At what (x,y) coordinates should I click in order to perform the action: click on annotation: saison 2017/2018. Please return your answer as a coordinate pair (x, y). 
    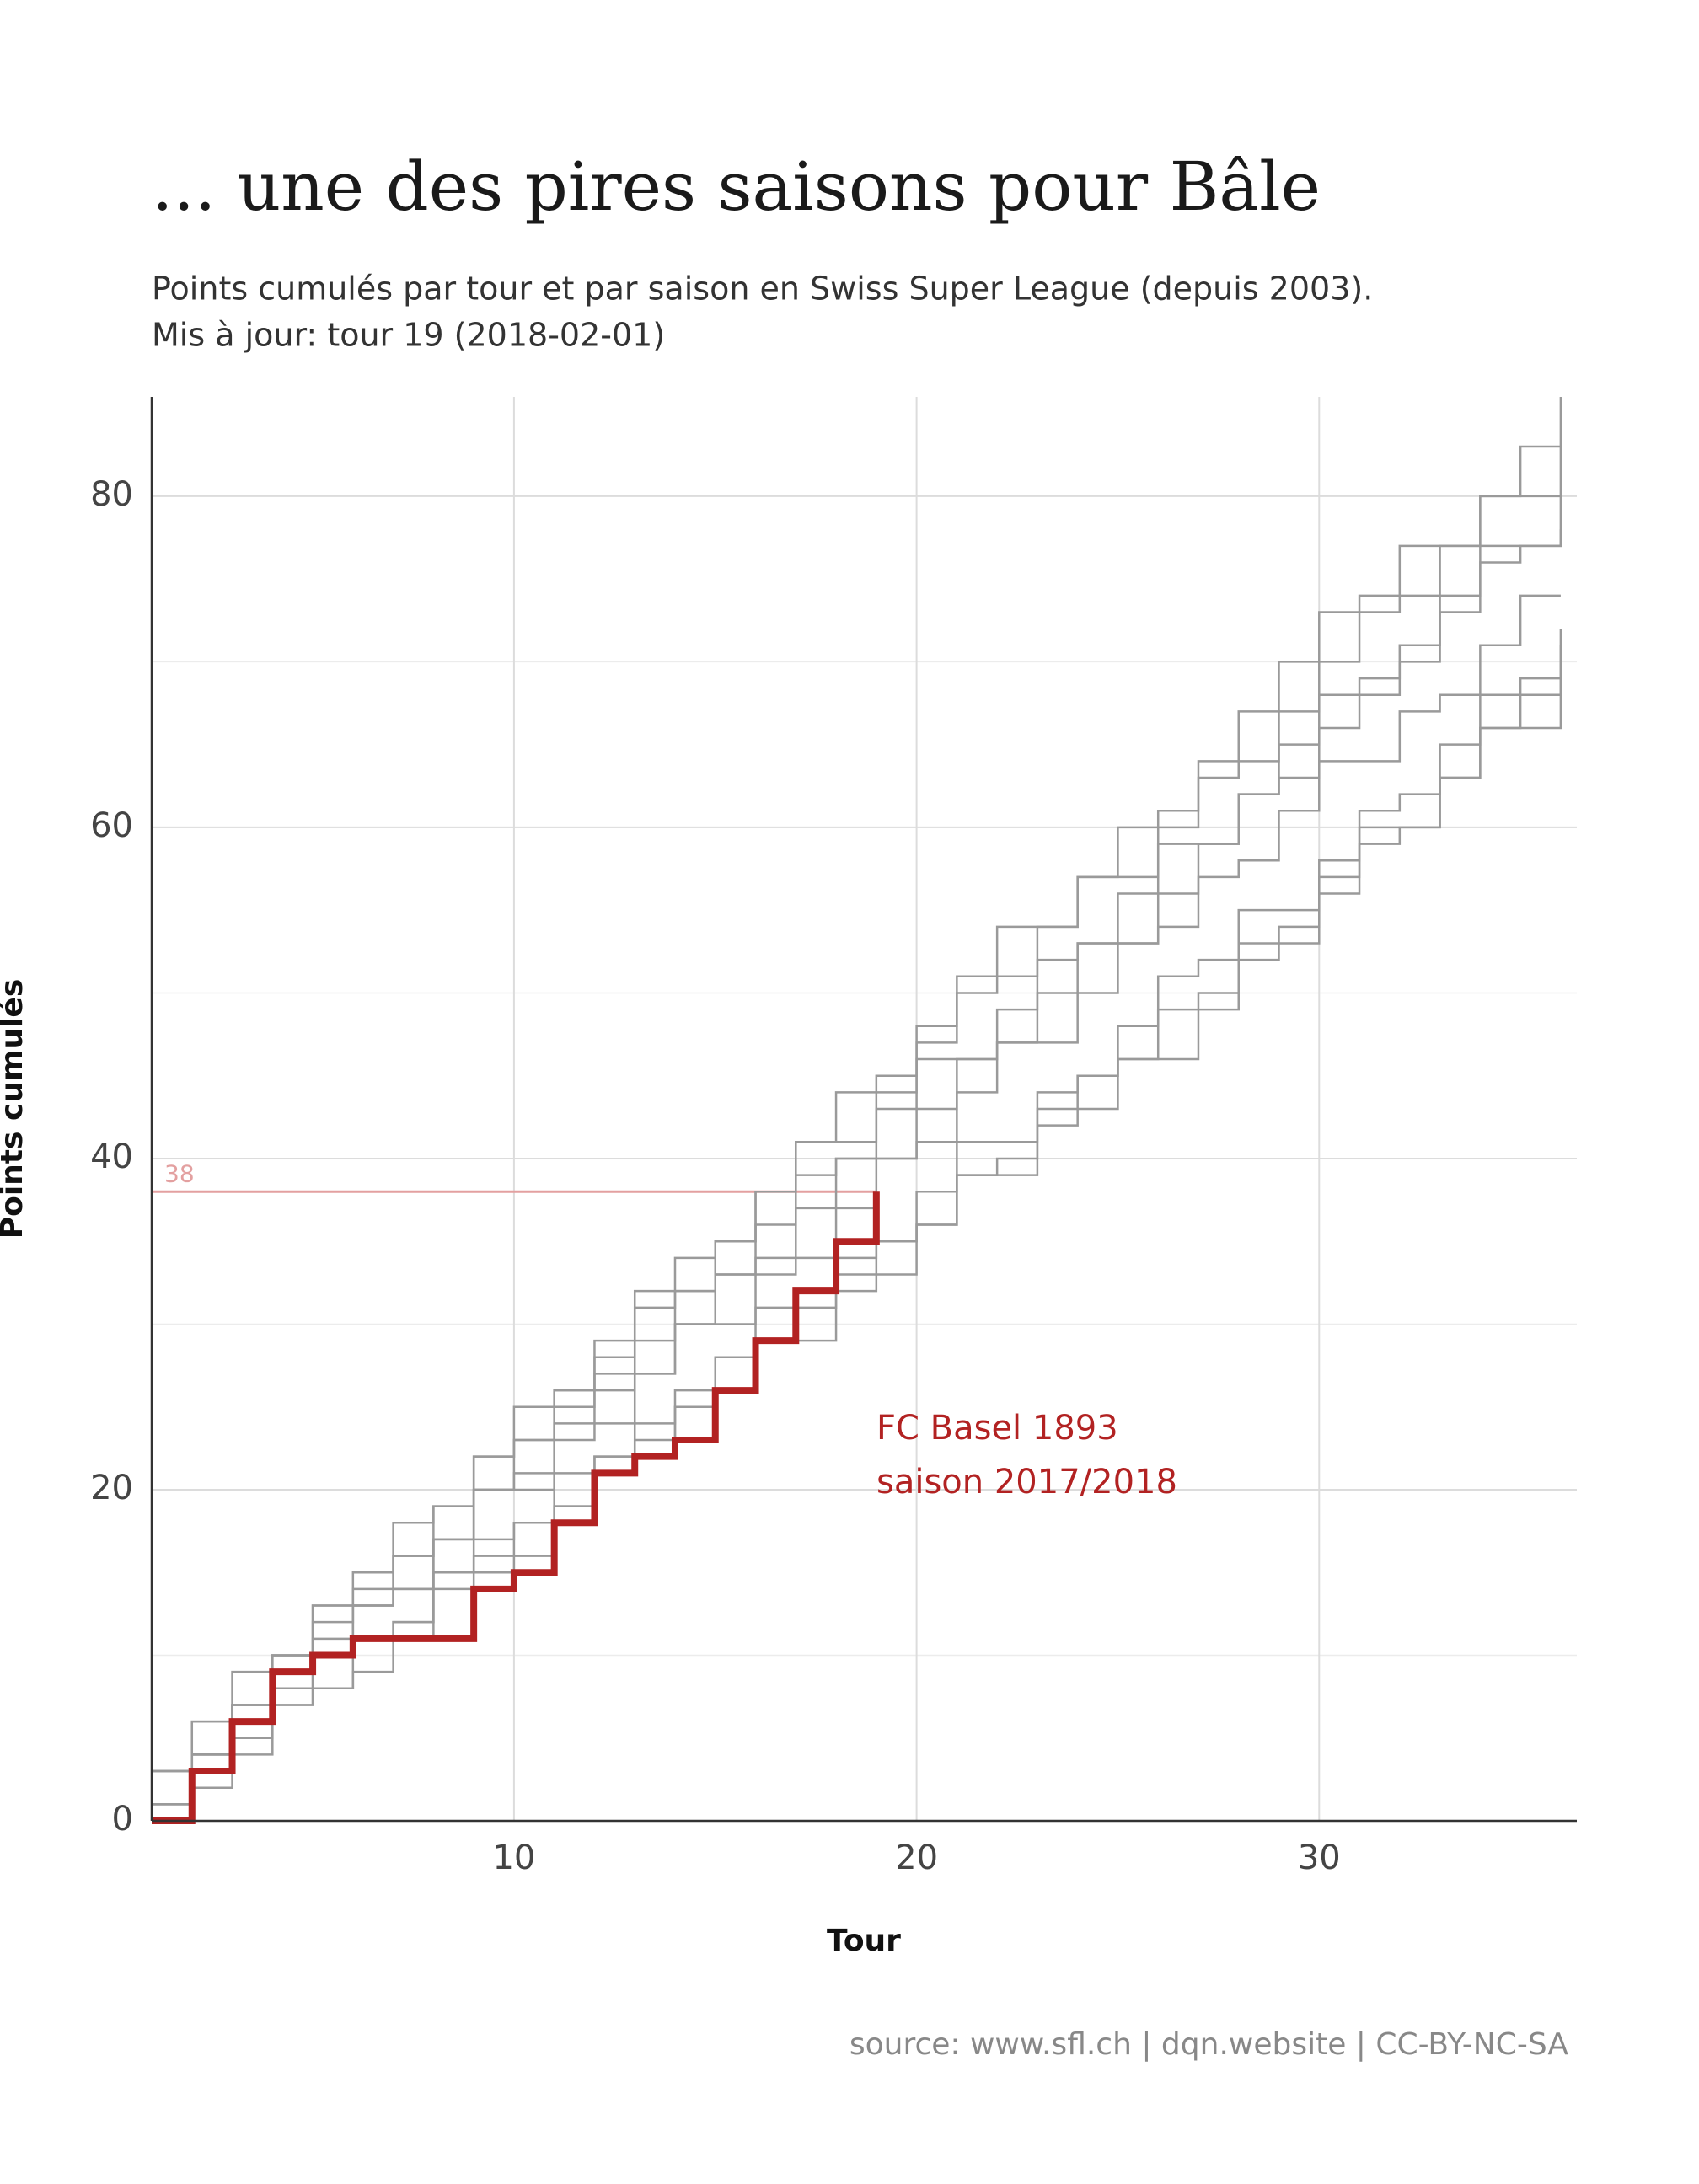
    Looking at the image, I should click on (1026, 1482).